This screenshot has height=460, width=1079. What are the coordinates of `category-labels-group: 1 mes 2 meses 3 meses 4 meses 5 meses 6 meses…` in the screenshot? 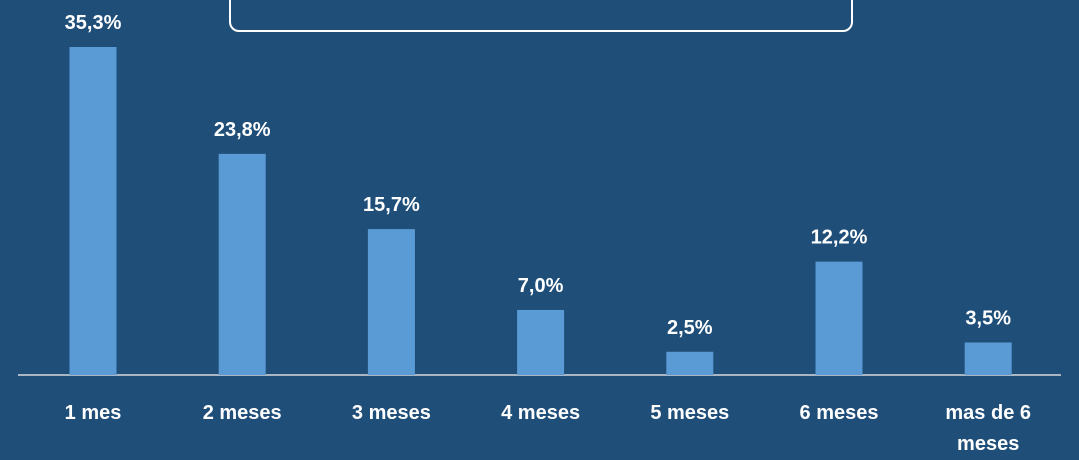 It's located at (548, 428).